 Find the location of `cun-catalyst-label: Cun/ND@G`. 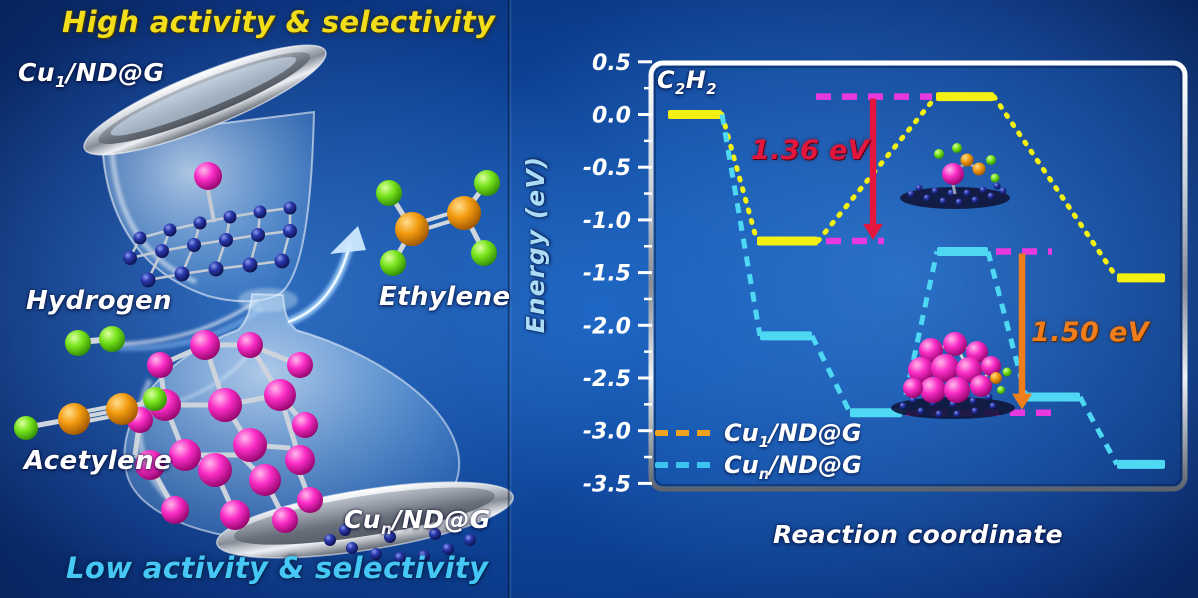

cun-catalyst-label: Cun/ND@G is located at coordinates (417, 521).